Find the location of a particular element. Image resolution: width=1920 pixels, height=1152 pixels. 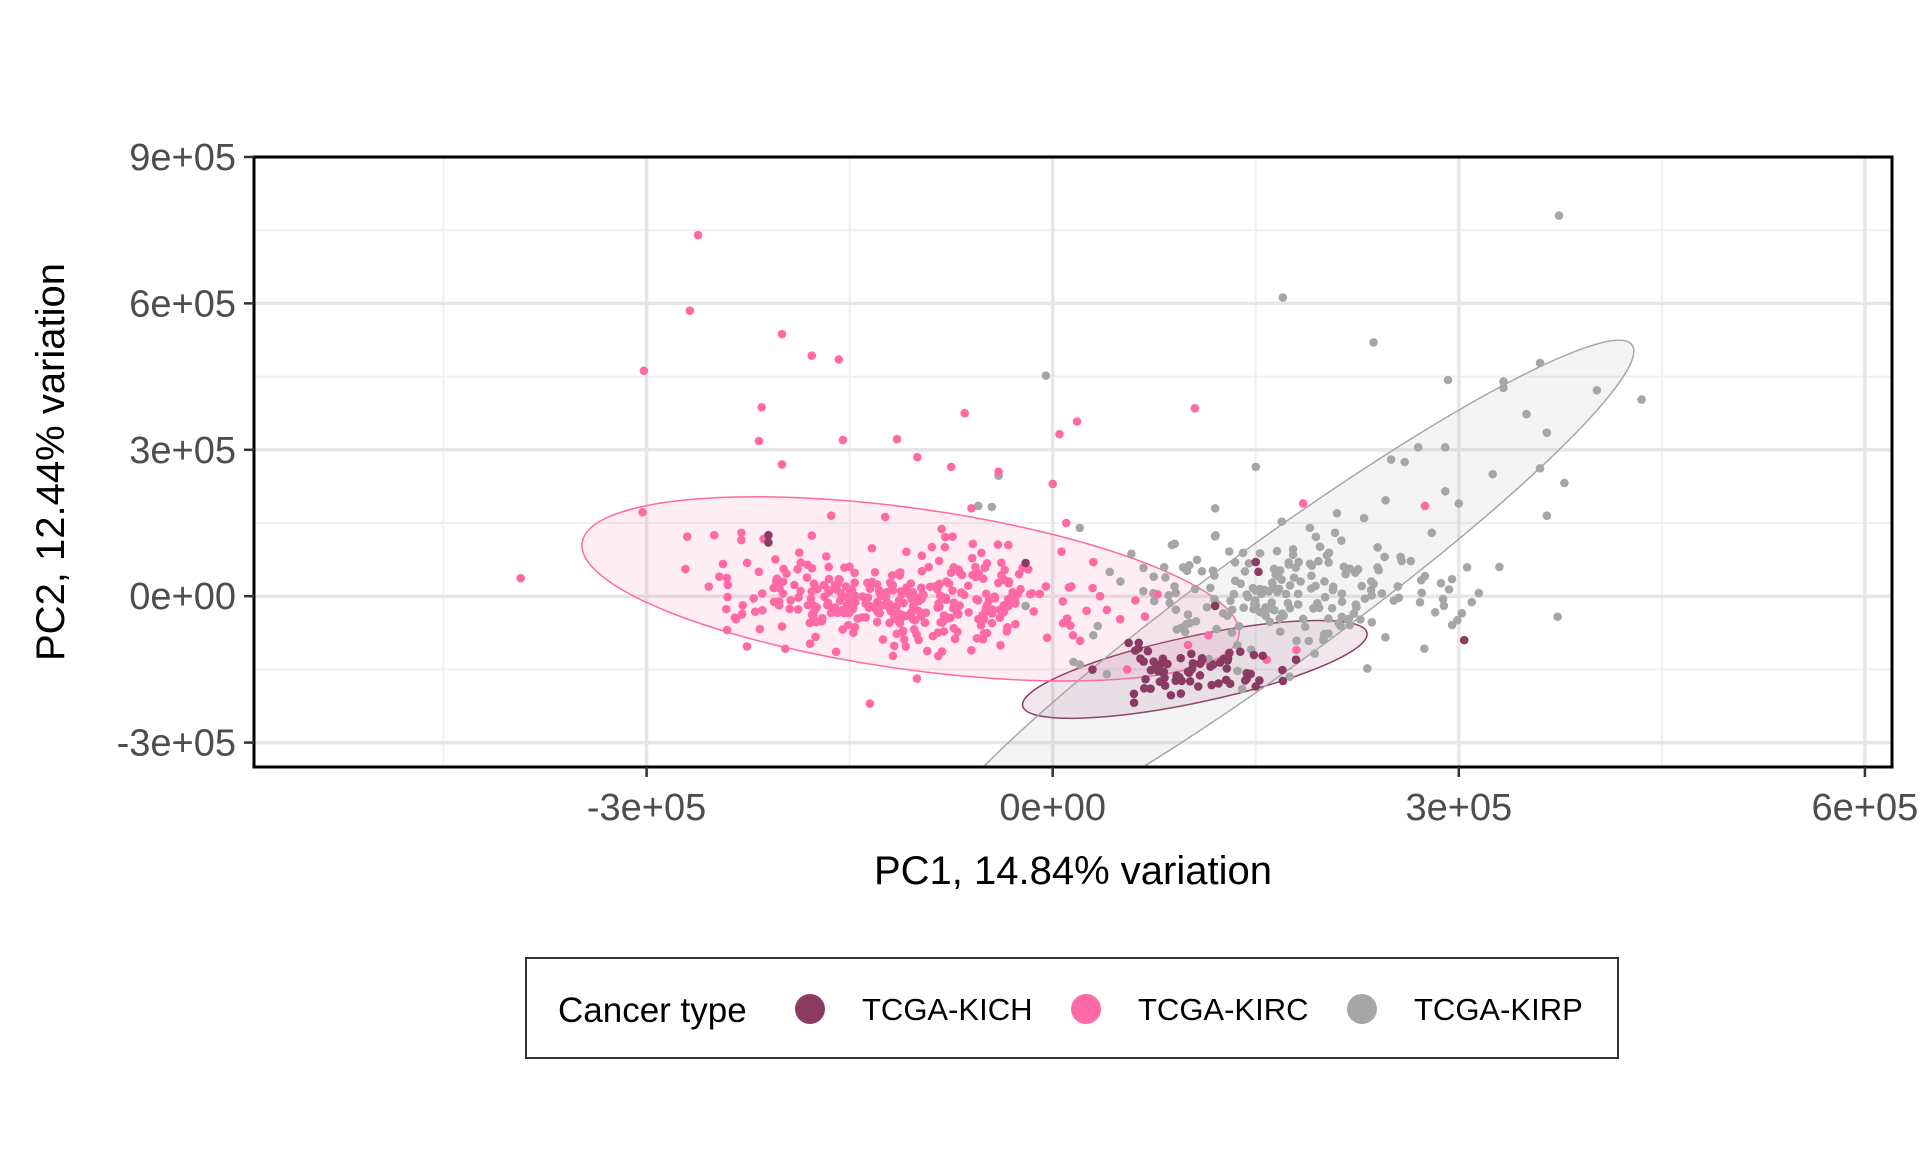

y-tick-label: 0e+00 is located at coordinates (182, 597).